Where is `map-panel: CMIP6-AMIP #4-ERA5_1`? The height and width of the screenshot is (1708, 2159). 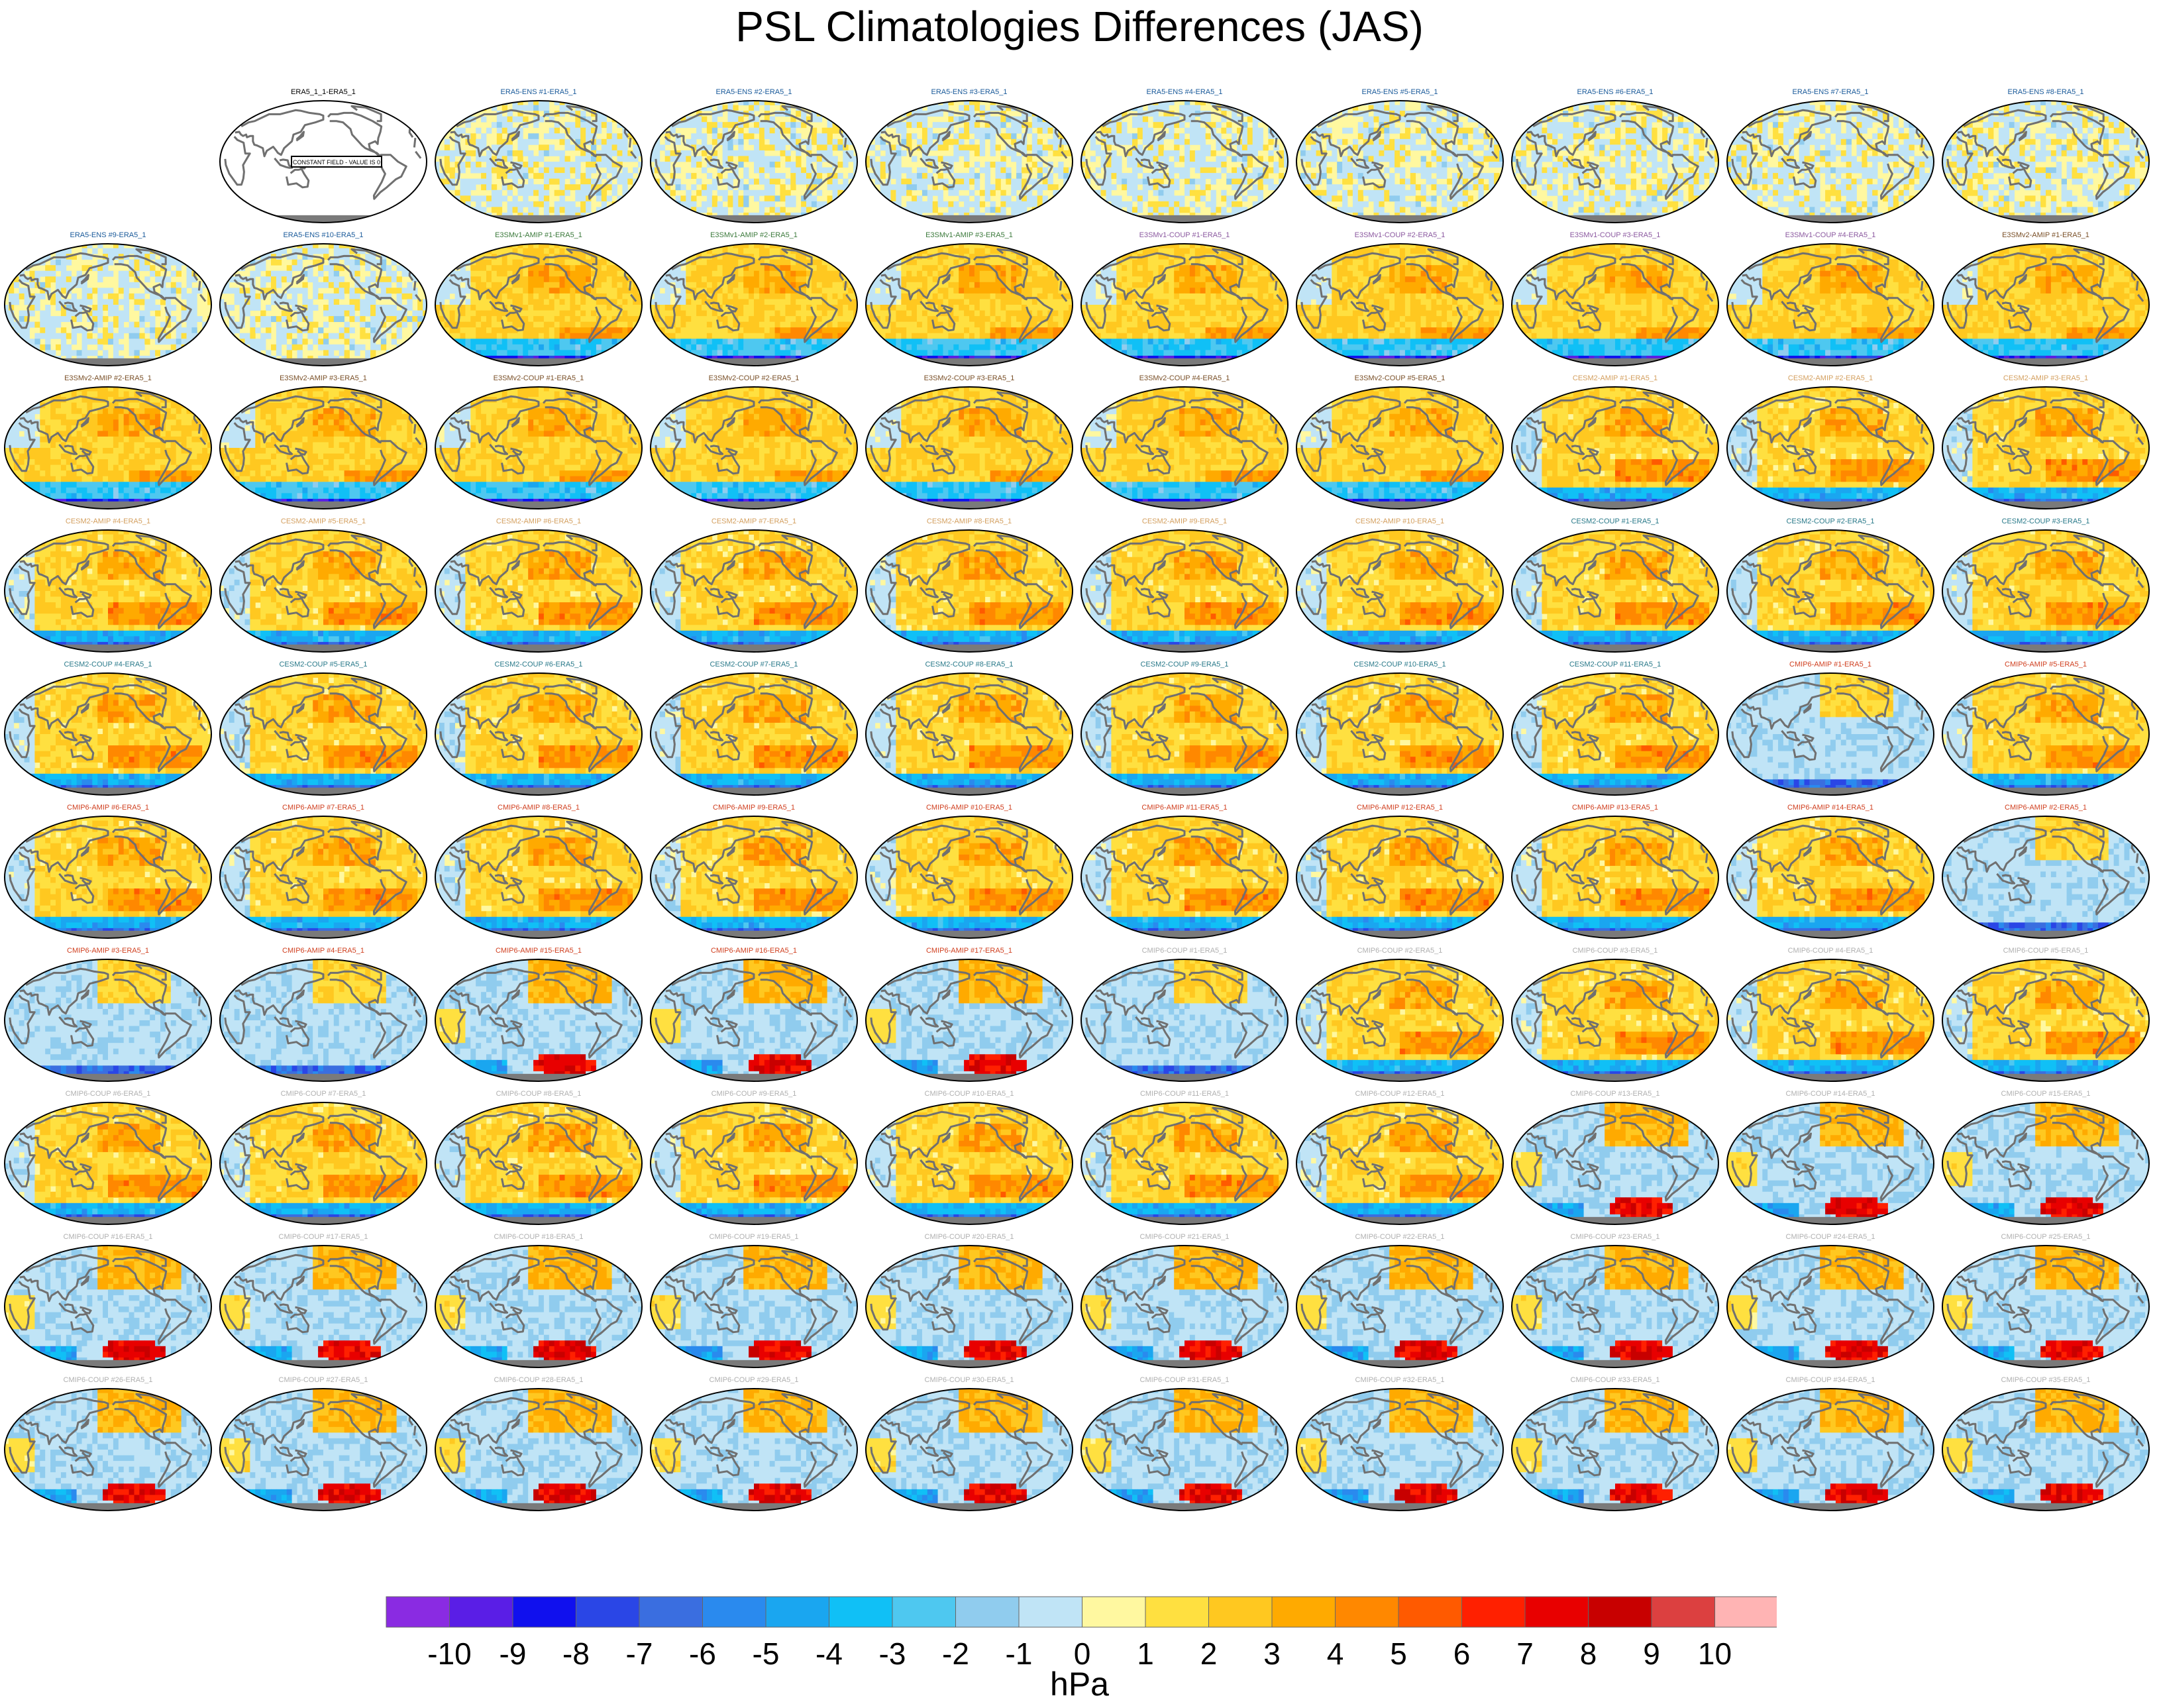
map-panel: CMIP6-AMIP #4-ERA5_1 is located at coordinates (327, 1021).